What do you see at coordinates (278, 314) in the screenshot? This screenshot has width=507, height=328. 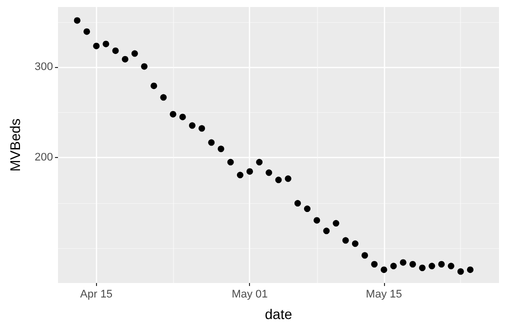 I see `x-axis-title: date` at bounding box center [278, 314].